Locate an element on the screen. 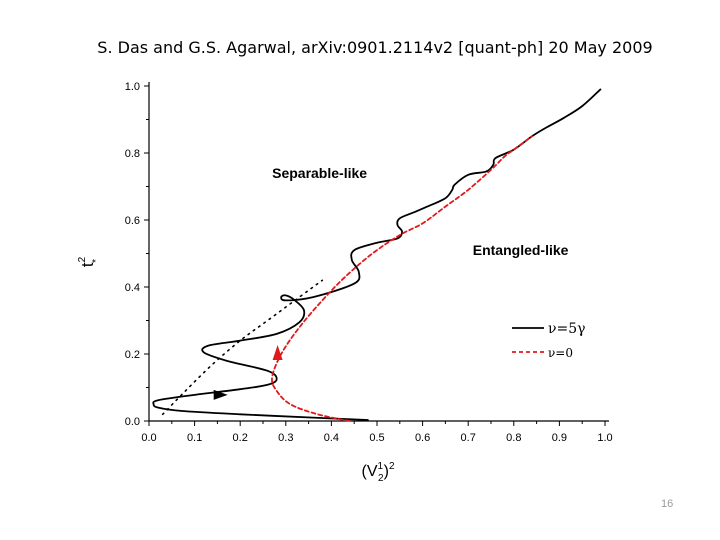  page-number: 16 is located at coordinates (667, 504).